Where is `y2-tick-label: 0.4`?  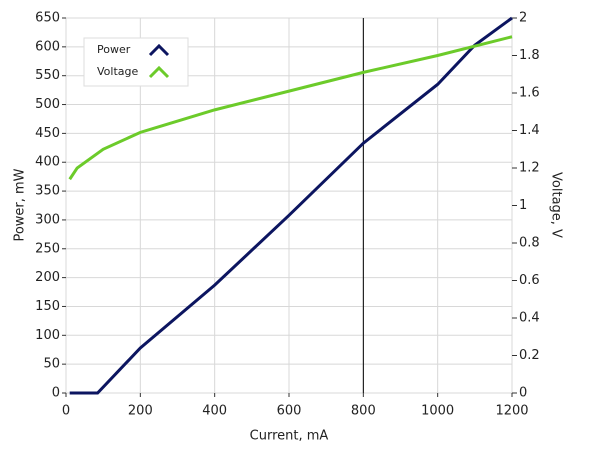
y2-tick-label: 0.4 is located at coordinates (529, 318).